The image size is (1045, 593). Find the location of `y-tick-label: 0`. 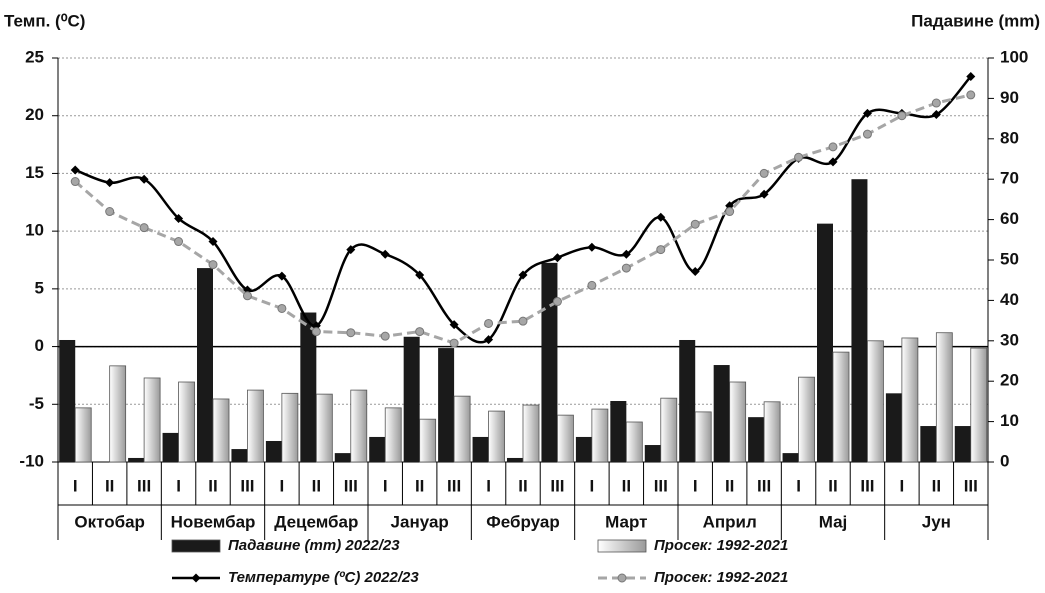

y-tick-label: 0 is located at coordinates (39, 345).